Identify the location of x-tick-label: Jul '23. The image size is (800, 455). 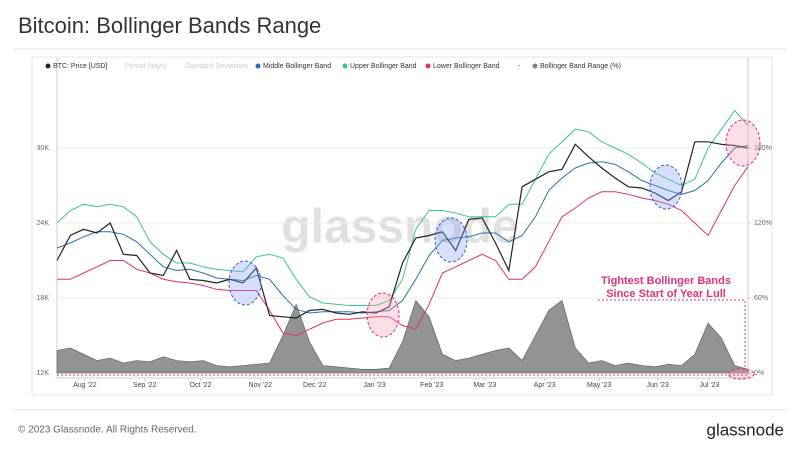
(709, 385).